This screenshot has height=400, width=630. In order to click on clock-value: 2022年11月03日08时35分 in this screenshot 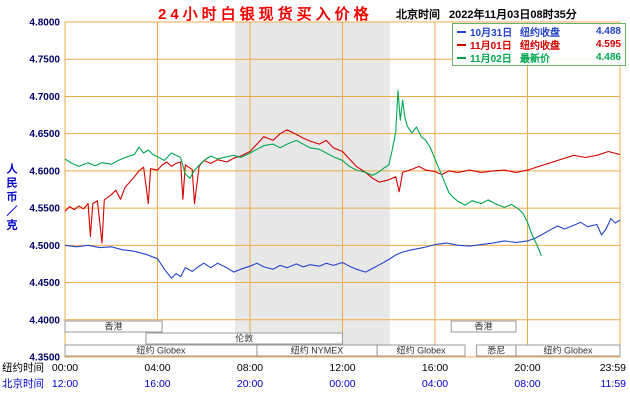, I will do `click(513, 15)`.